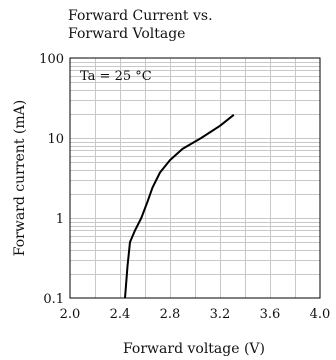  I want to click on x-tick-label: 3.2, so click(220, 314).